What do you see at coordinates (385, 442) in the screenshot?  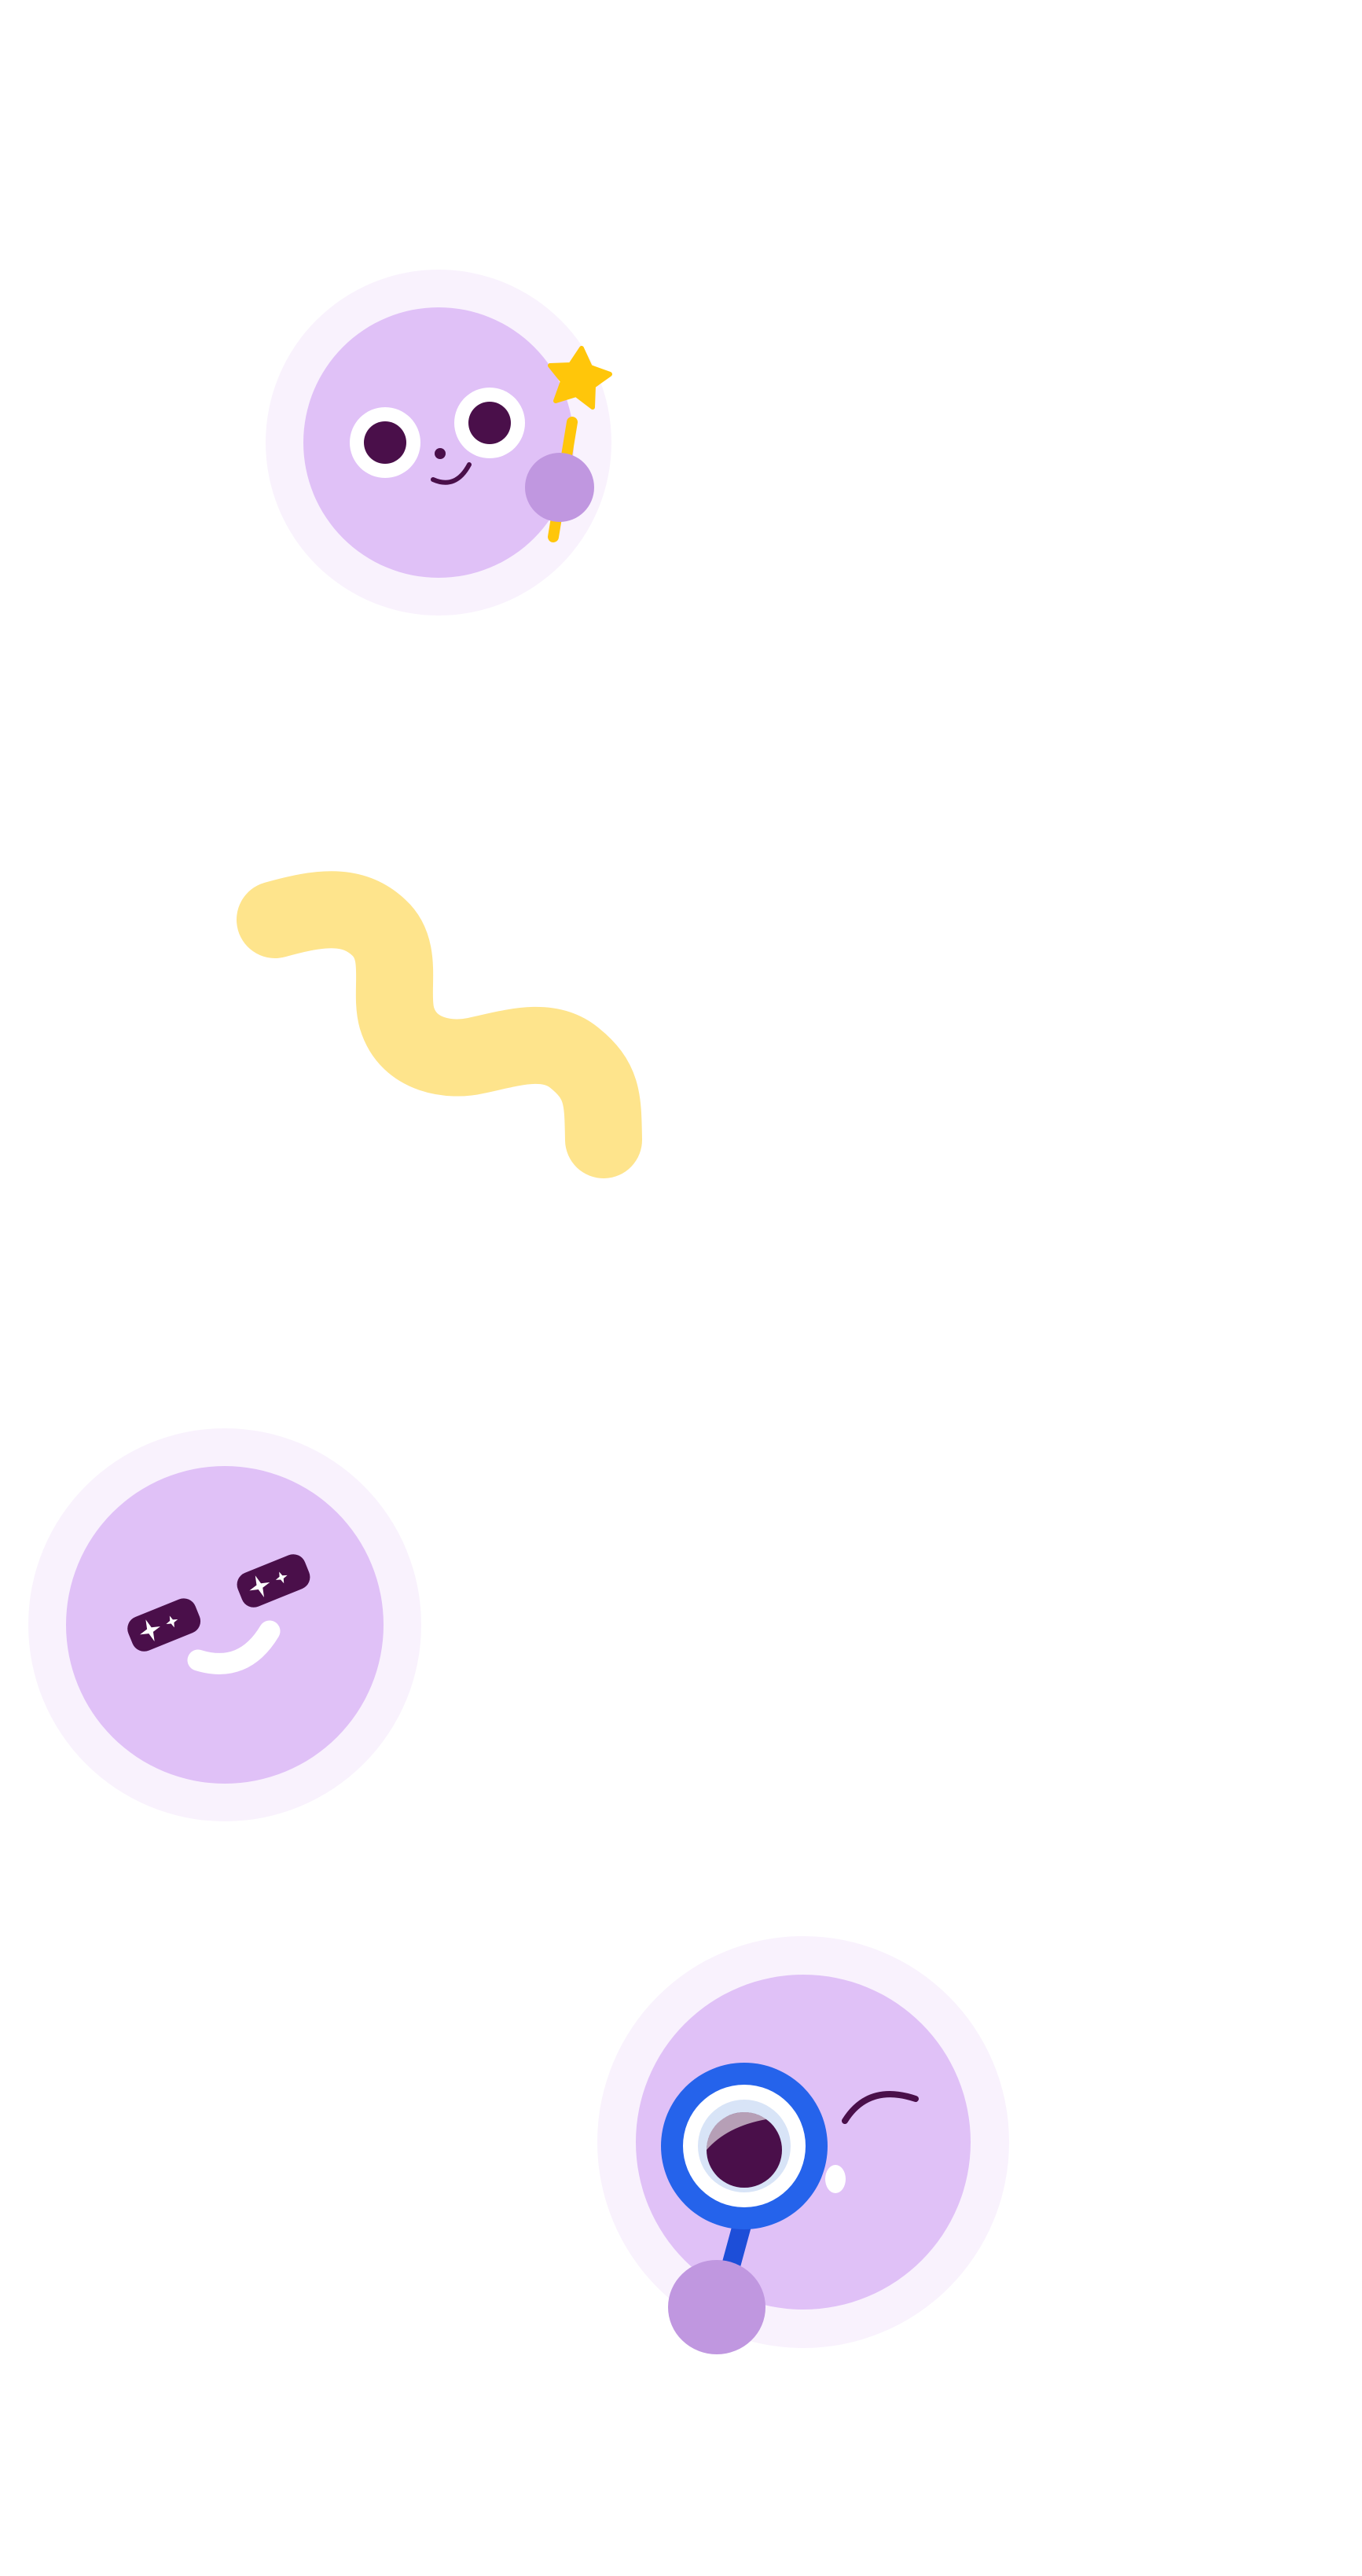 I see `left-eye` at bounding box center [385, 442].